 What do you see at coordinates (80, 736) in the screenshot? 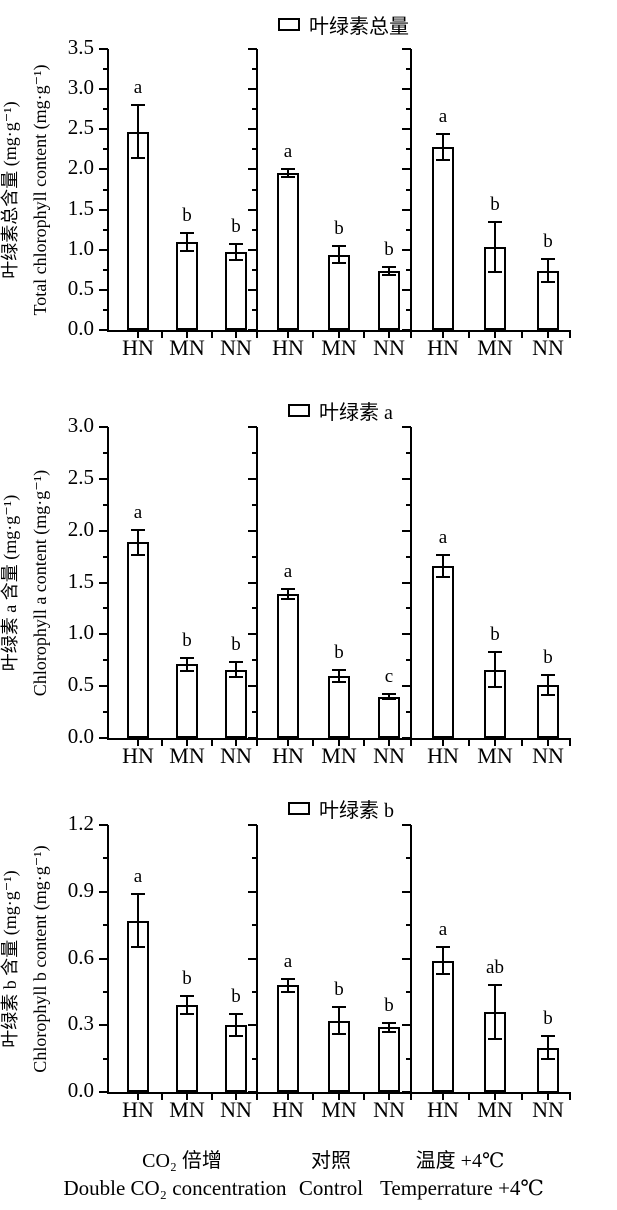
I see `y-tick-label: 0.0` at bounding box center [80, 736].